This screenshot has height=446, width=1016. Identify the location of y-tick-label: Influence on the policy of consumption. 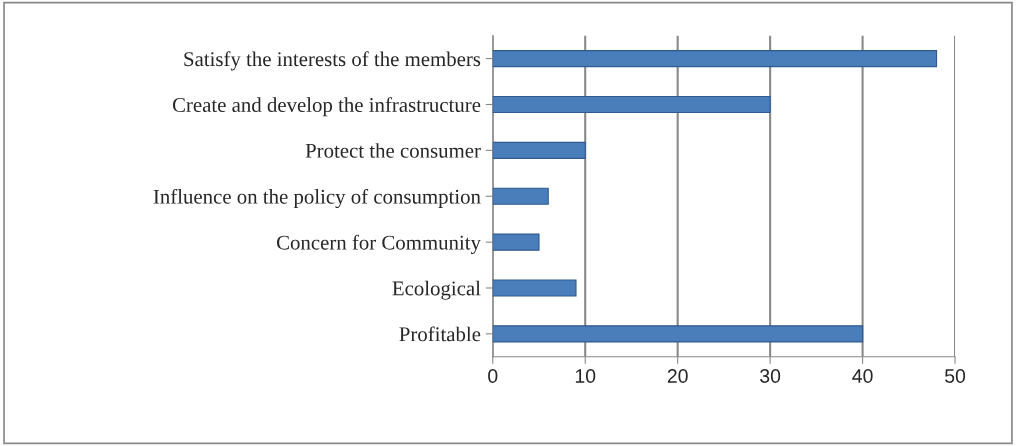
(317, 198).